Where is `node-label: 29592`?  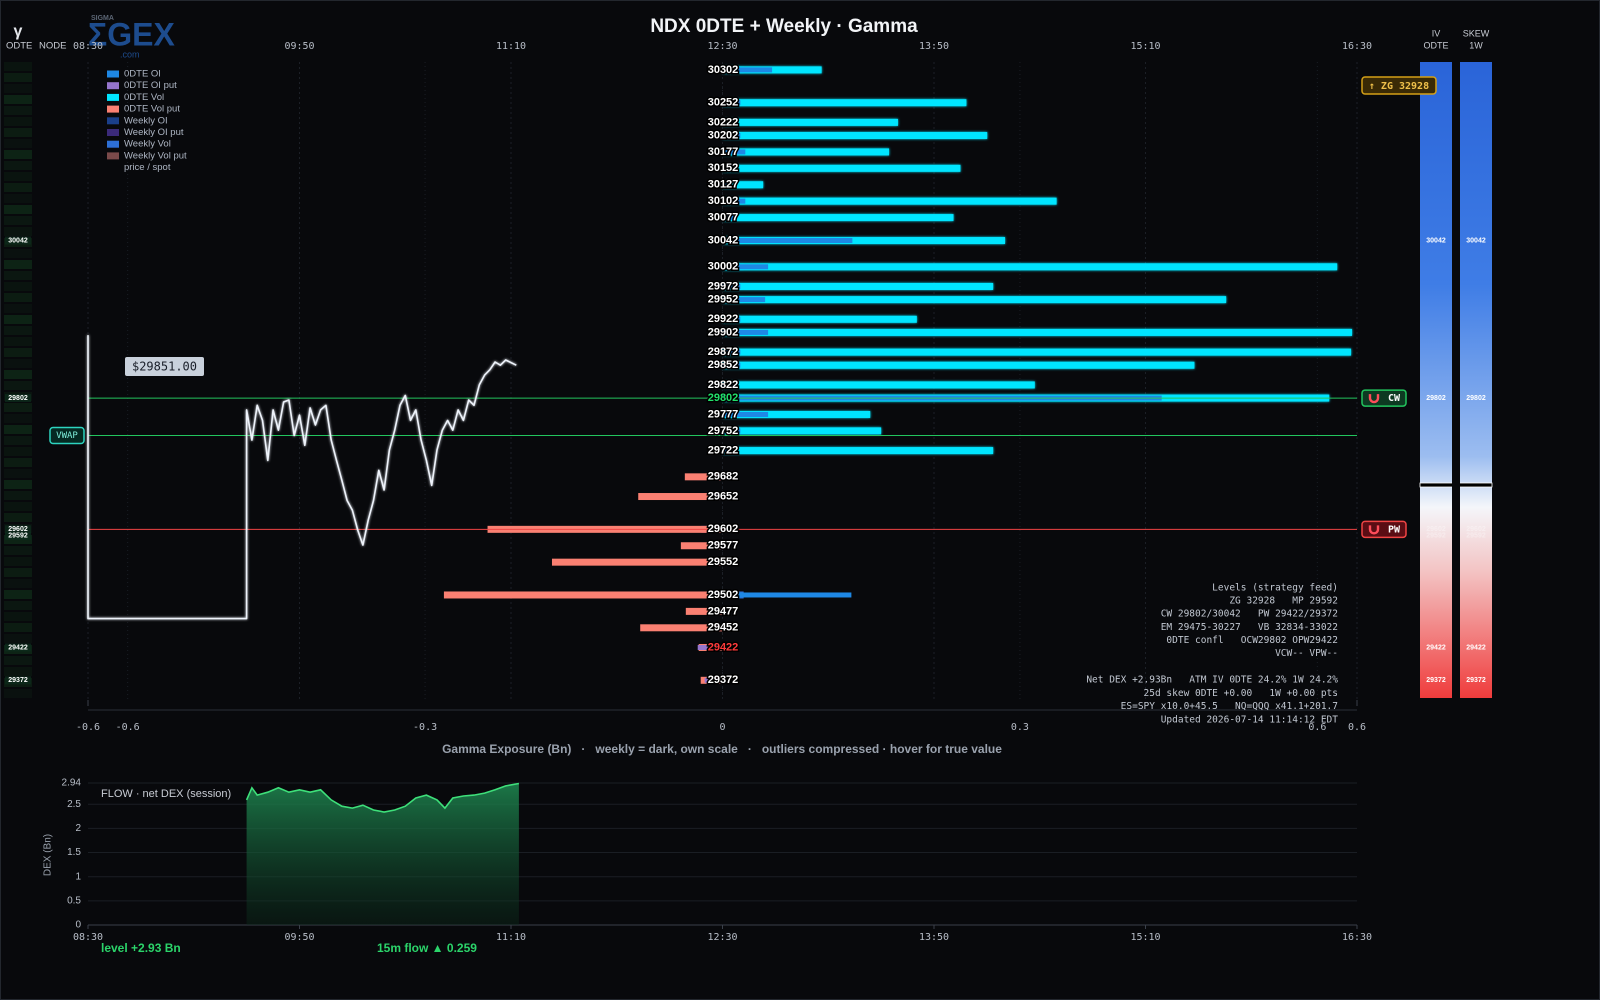
node-label: 29592 is located at coordinates (18, 536).